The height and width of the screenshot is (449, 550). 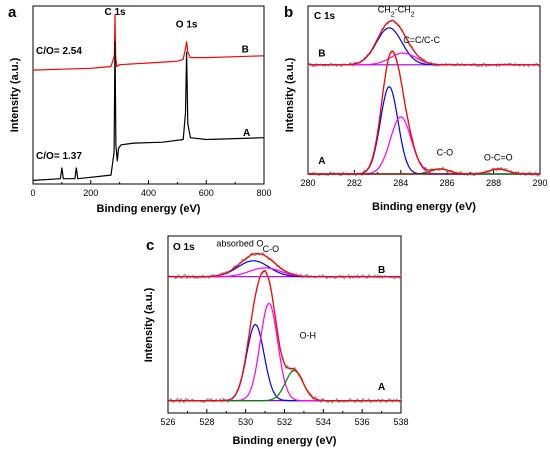 What do you see at coordinates (285, 441) in the screenshot?
I see `panel-c-xlabel: Binding energy (eV)` at bounding box center [285, 441].